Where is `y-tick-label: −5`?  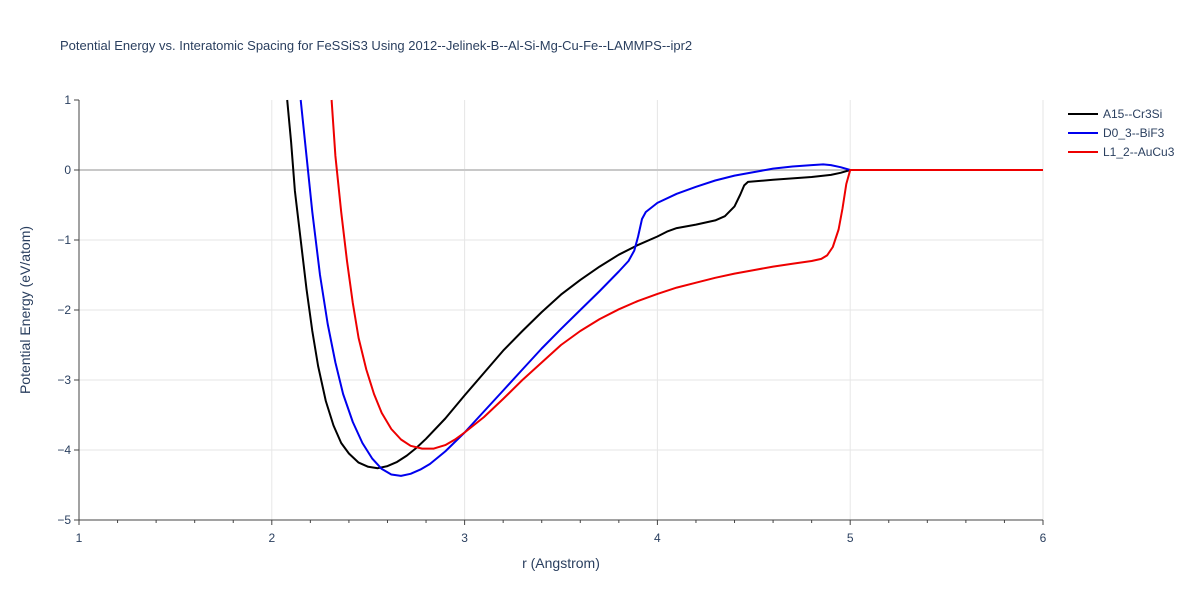 y-tick-label: −5 is located at coordinates (64, 520).